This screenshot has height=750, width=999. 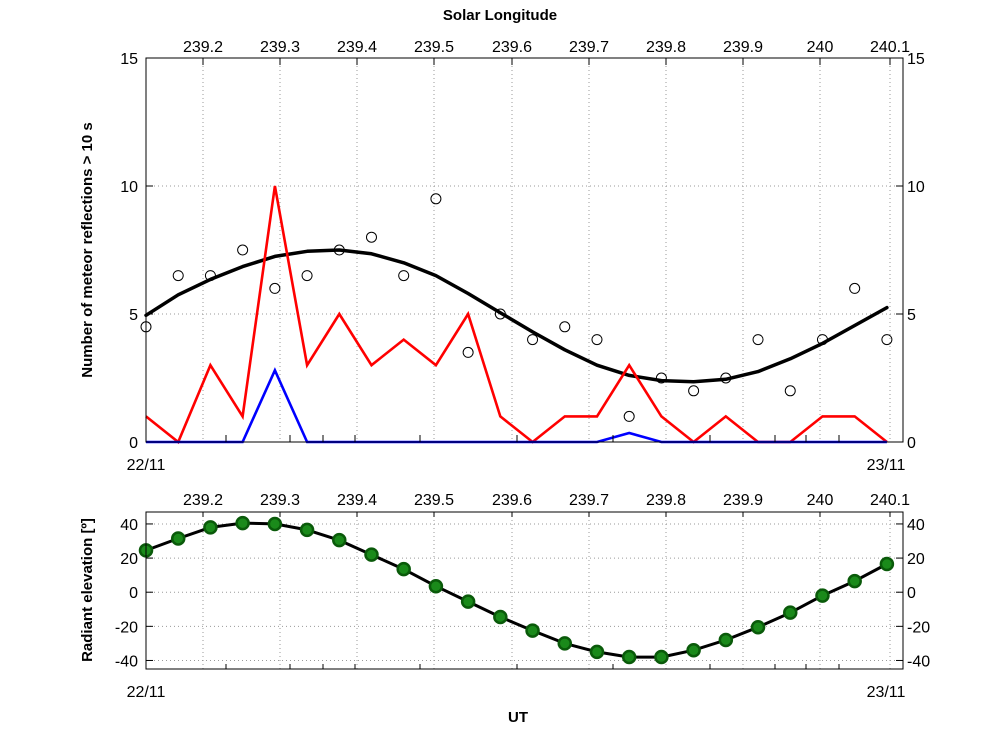 I want to click on bottom-chart-x-end-label: 23/11, so click(x=886, y=692).